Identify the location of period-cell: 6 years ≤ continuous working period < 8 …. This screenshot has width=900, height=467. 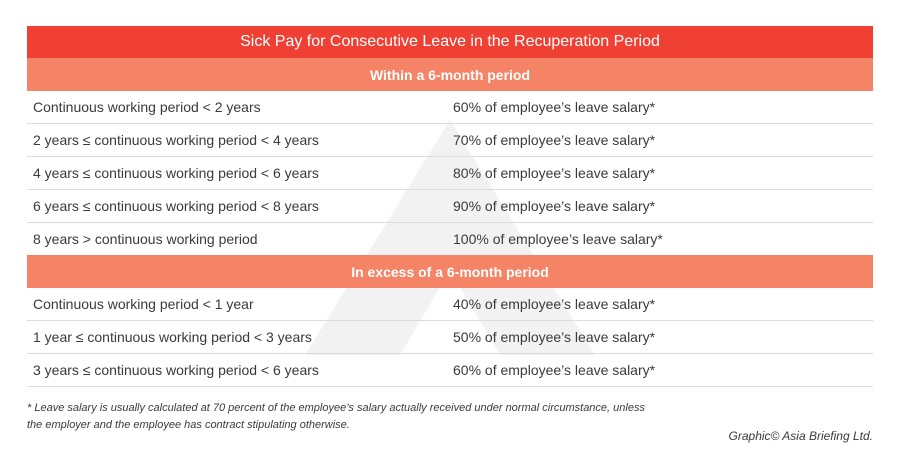
(176, 206).